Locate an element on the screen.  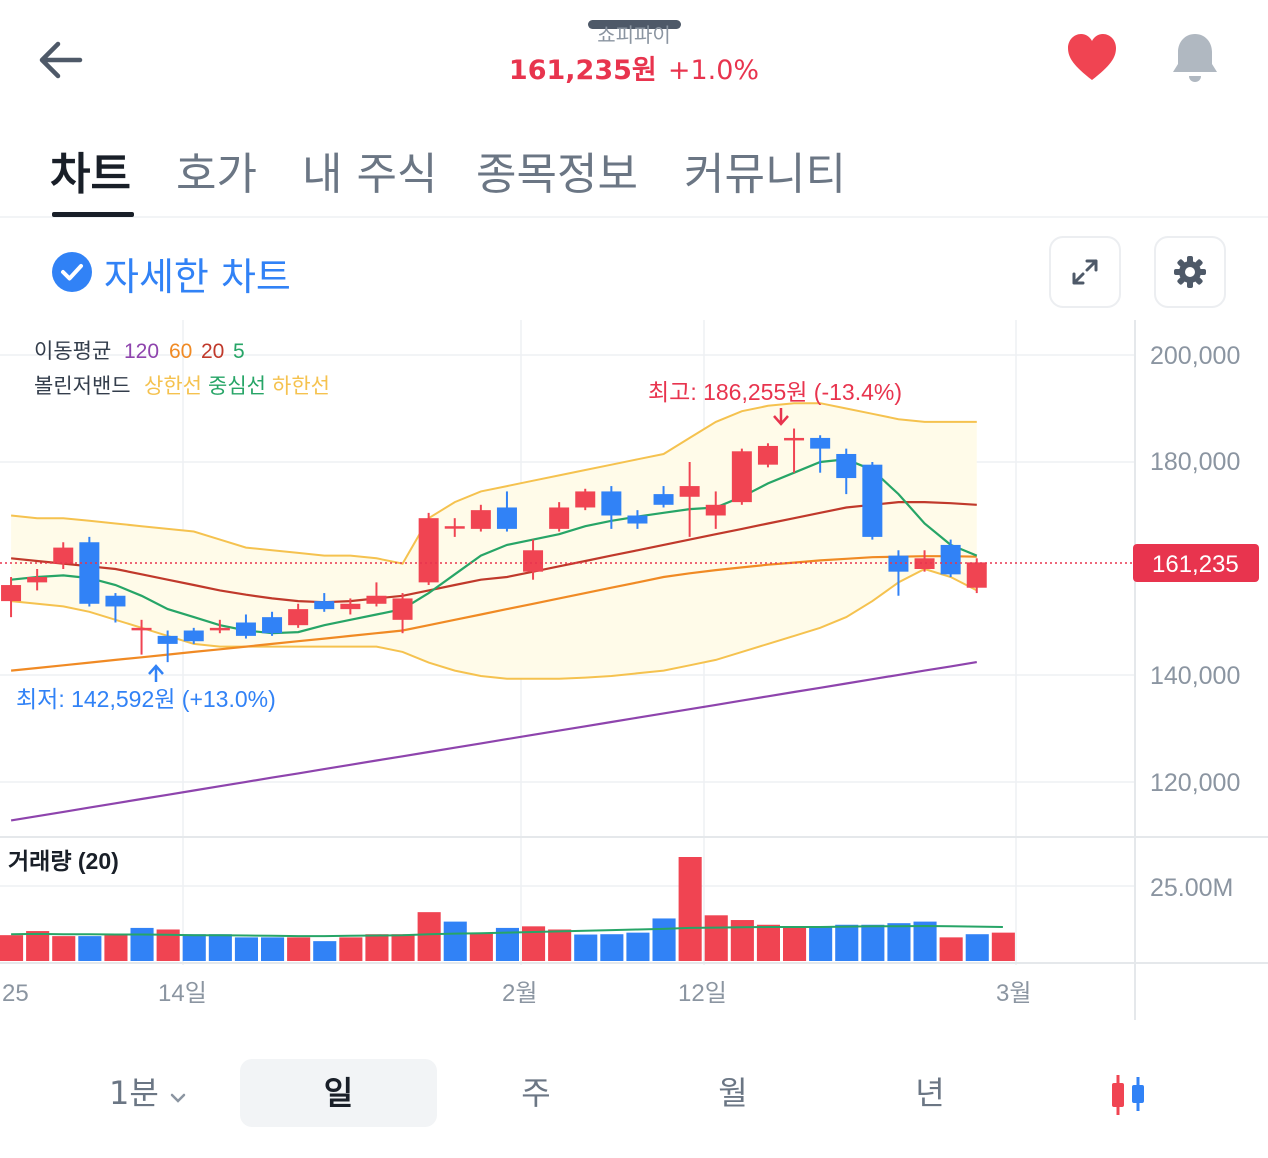
bb-legend: 볼린저밴드 상한선 중심선 하한선 is located at coordinates (182, 386).